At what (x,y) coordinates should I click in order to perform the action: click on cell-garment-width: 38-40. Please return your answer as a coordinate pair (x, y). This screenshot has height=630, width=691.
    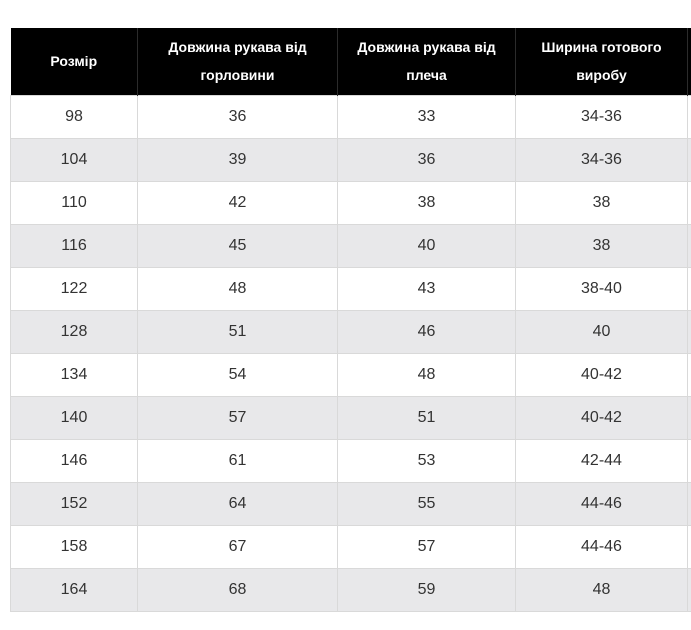
    Looking at the image, I should click on (601, 288).